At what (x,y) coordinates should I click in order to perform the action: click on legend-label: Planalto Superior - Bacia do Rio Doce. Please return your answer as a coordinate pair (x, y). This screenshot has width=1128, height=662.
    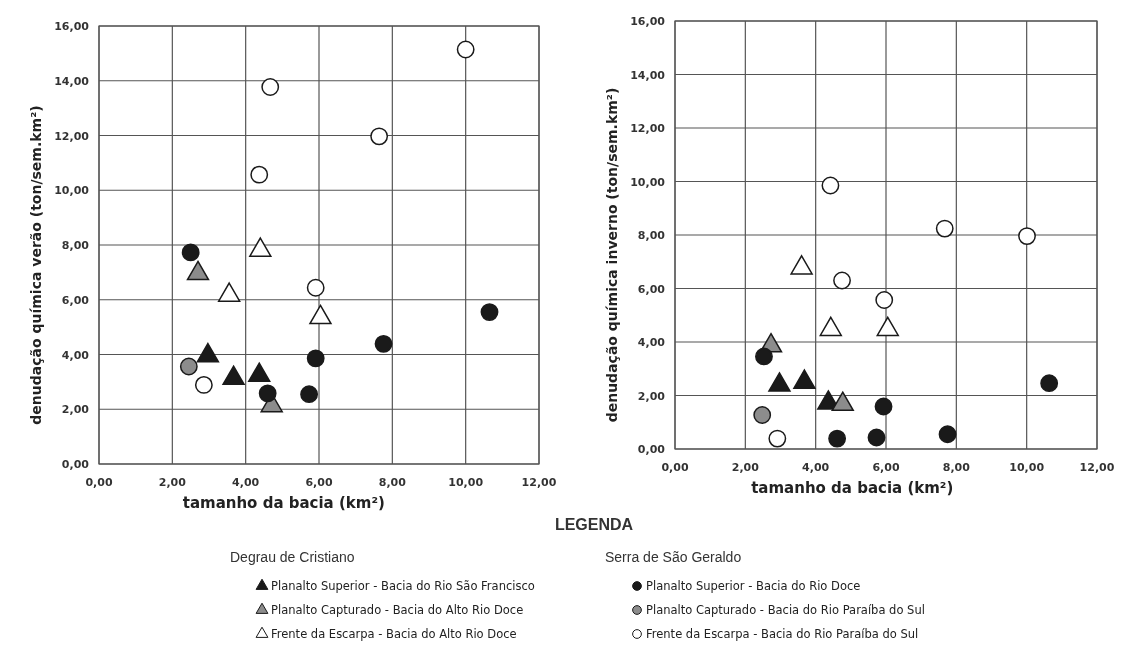
    Looking at the image, I should click on (753, 586).